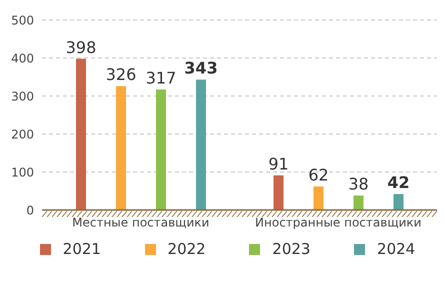 This screenshot has height=292, width=445. I want to click on y-tick-label: 100, so click(22, 172).